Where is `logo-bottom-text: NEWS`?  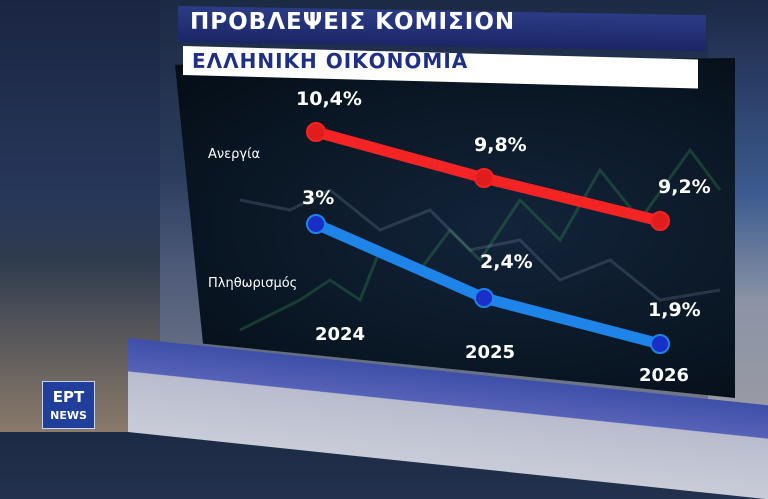 logo-bottom-text: NEWS is located at coordinates (68, 415).